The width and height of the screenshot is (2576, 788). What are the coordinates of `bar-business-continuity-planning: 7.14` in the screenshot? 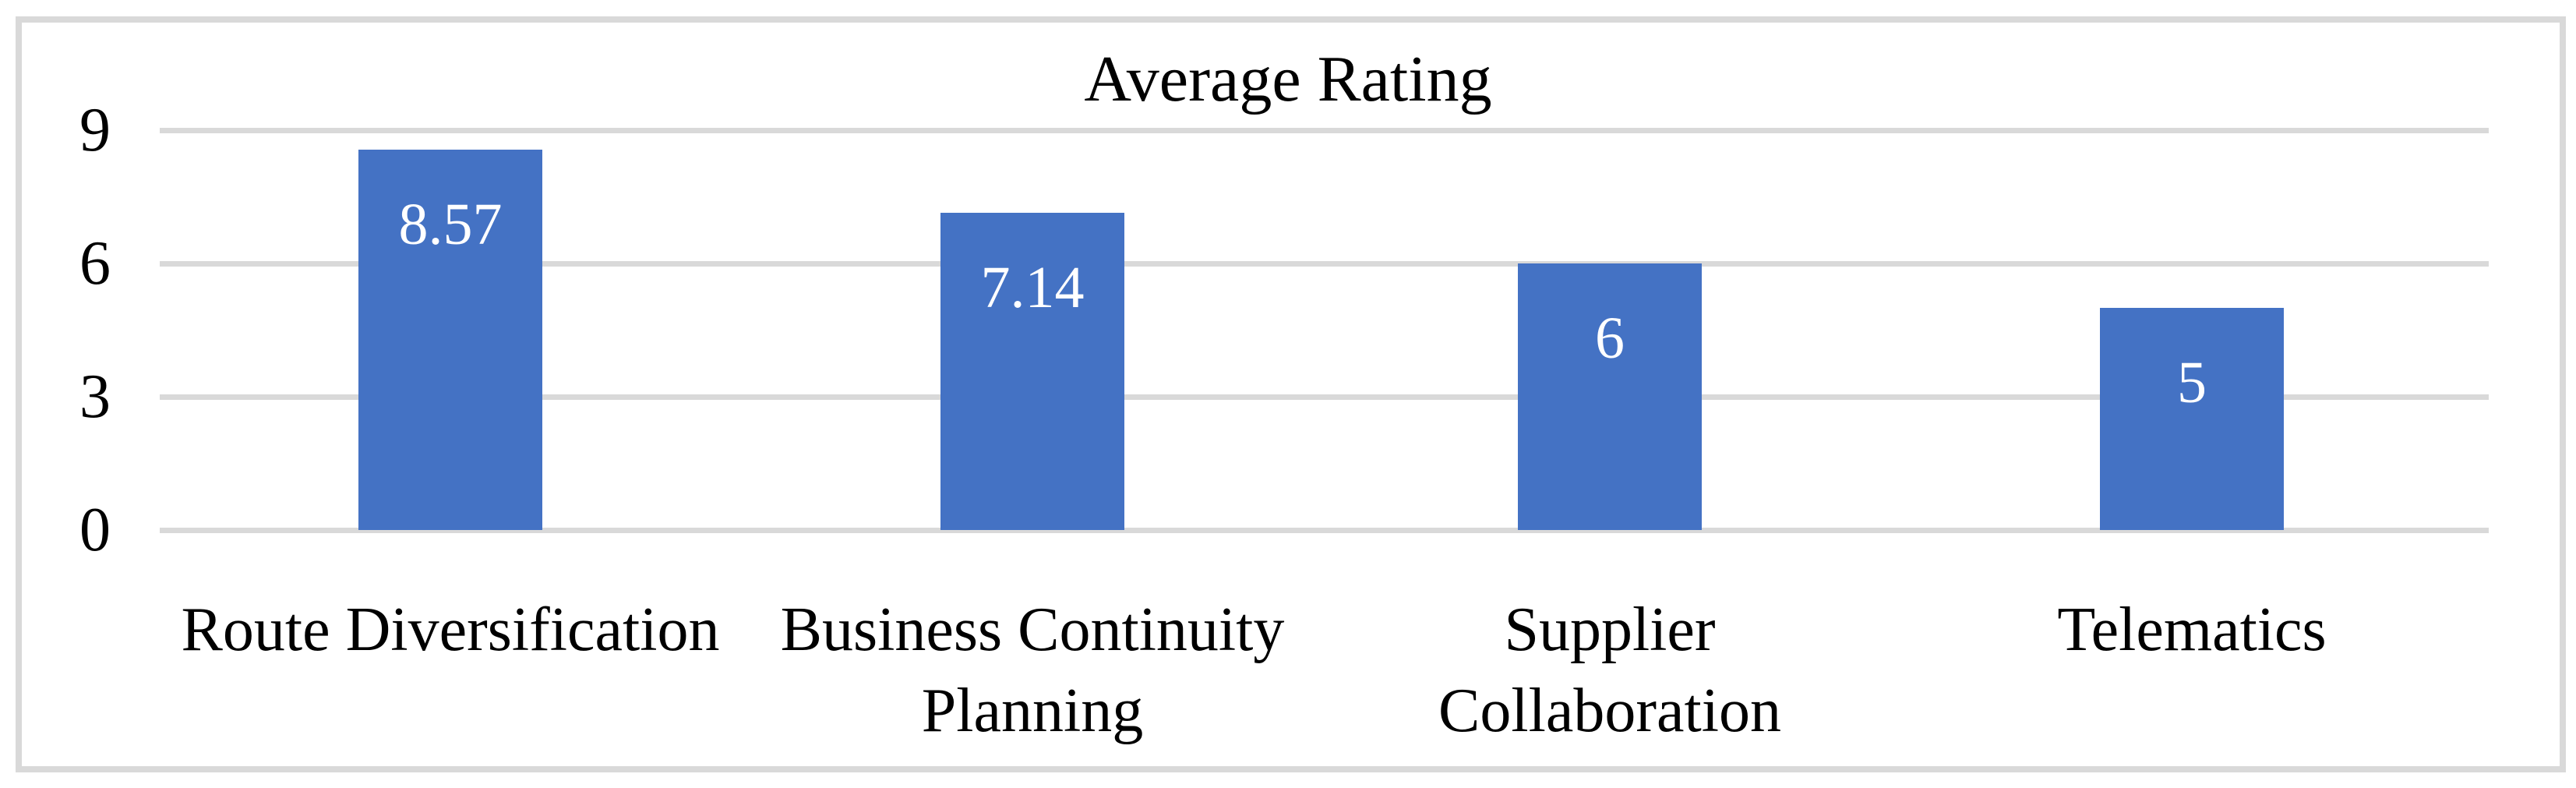 It's located at (1032, 371).